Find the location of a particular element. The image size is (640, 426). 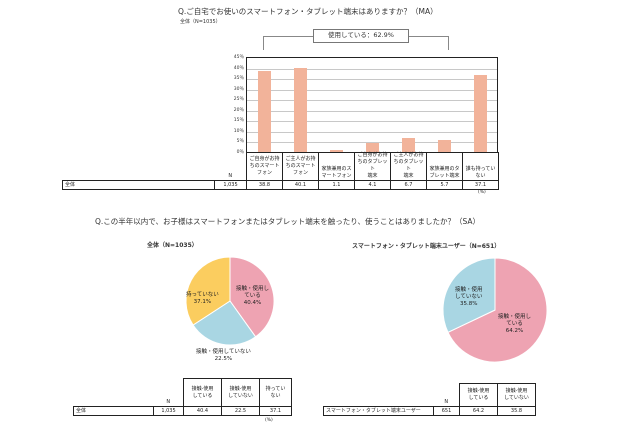

pie1-slice-not-used is located at coordinates (224, 323).